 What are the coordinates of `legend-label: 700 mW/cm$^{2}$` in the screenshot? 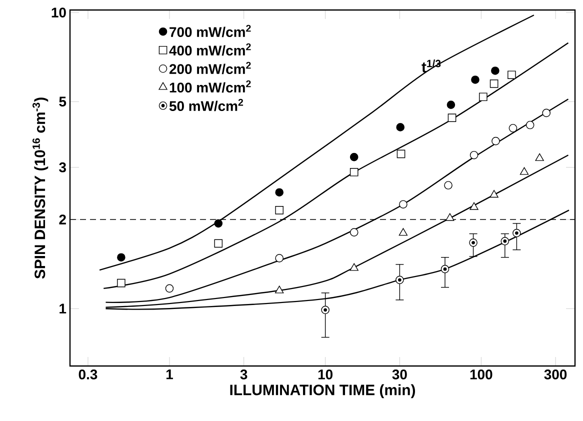 It's located at (210, 31).